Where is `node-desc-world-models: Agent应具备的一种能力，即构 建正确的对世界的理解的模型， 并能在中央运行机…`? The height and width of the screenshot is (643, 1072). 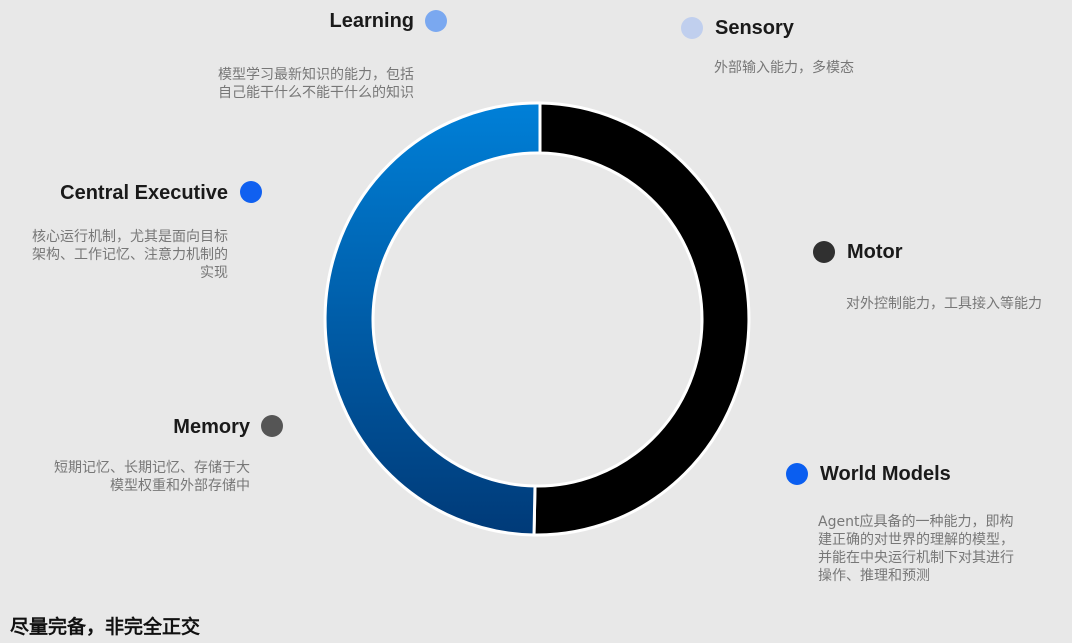
node-desc-world-models: Agent应具备的一种能力，即构 建正确的对世界的理解的模型， 并能在中央运行机… is located at coordinates (916, 549).